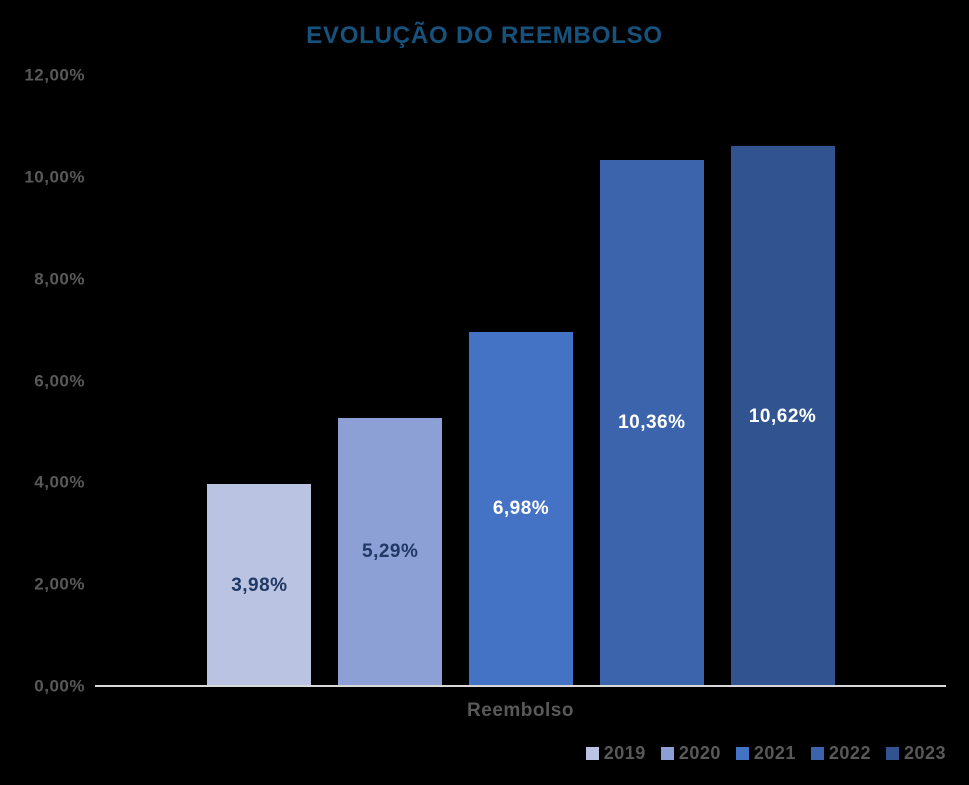  I want to click on bar-value-label: 3,98%, so click(259, 585).